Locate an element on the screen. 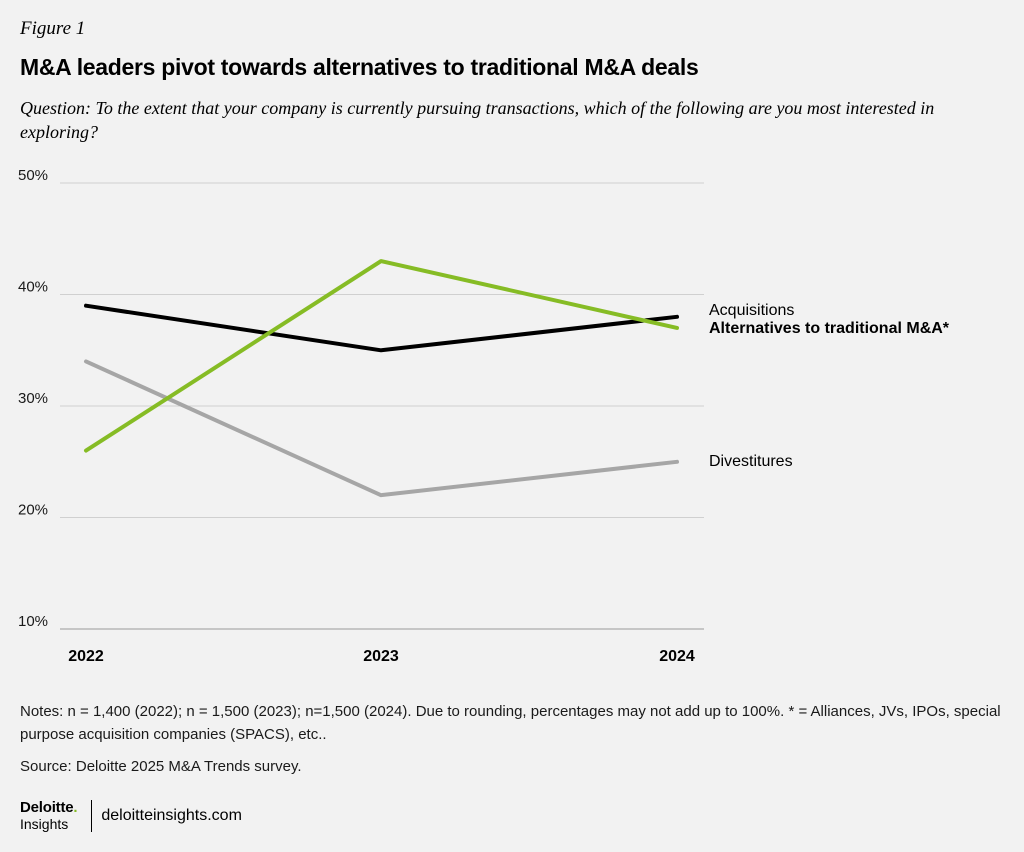 The height and width of the screenshot is (852, 1024). logo-name: Deloitte is located at coordinates (47, 807).